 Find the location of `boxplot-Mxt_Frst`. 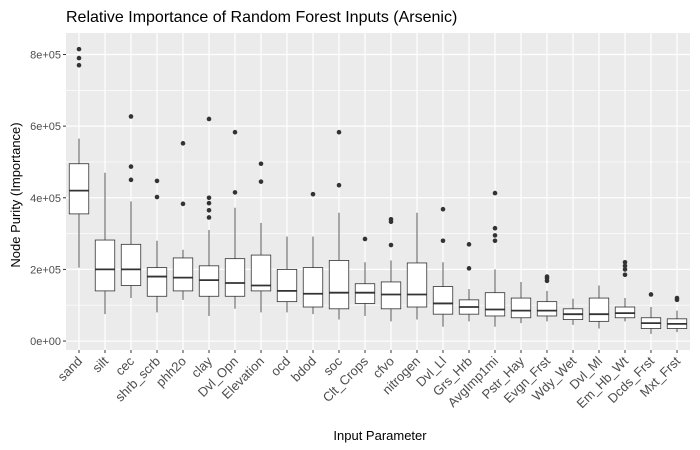

boxplot-Mxt_Frst is located at coordinates (677, 314).